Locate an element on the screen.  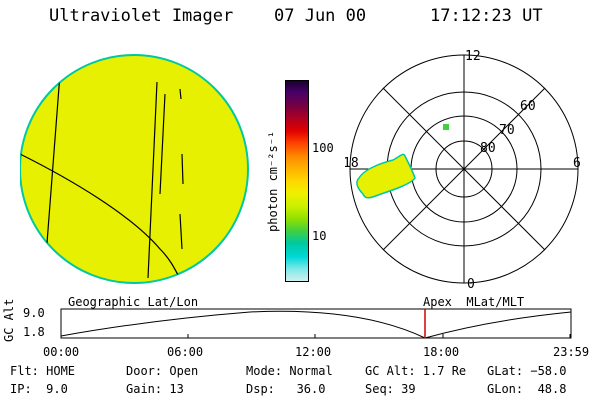
timeline-right-label: Apex MLat/MLT is located at coordinates (474, 302).